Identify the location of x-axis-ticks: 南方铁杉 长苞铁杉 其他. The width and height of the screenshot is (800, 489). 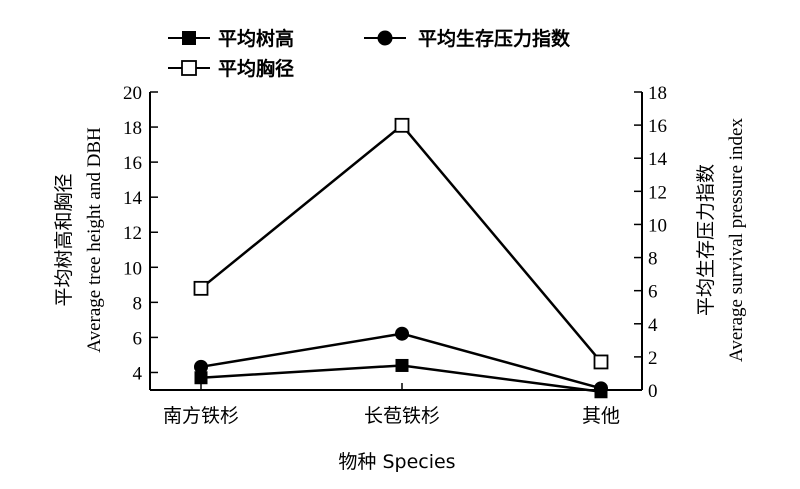
(391, 405).